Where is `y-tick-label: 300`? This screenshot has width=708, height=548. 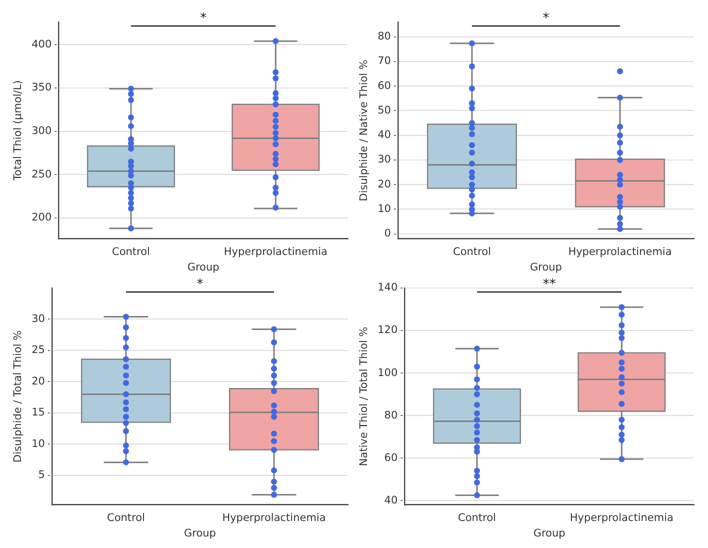
y-tick-label: 300 is located at coordinates (42, 131).